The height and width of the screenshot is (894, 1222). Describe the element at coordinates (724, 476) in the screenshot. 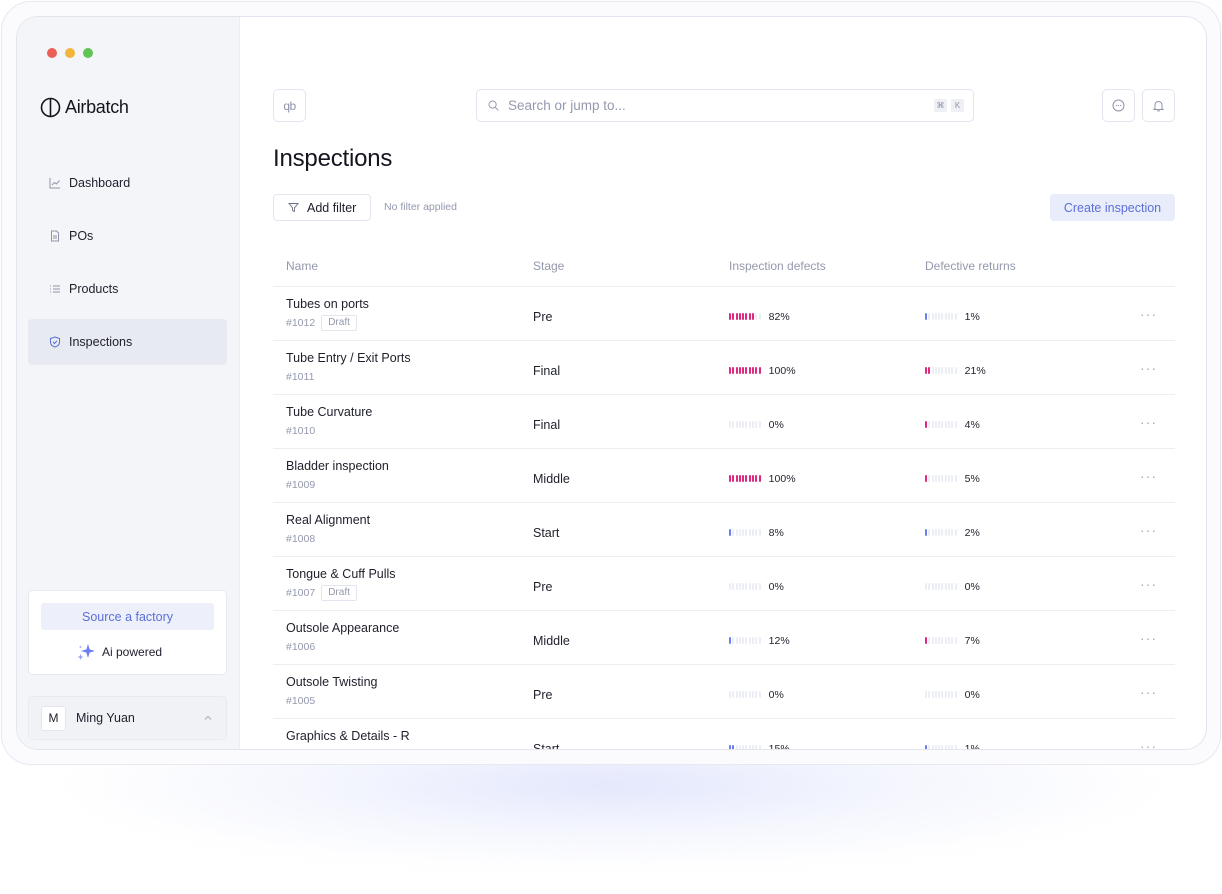

I see `table-row: Bladder inspection #1009 Middle 100%` at that location.